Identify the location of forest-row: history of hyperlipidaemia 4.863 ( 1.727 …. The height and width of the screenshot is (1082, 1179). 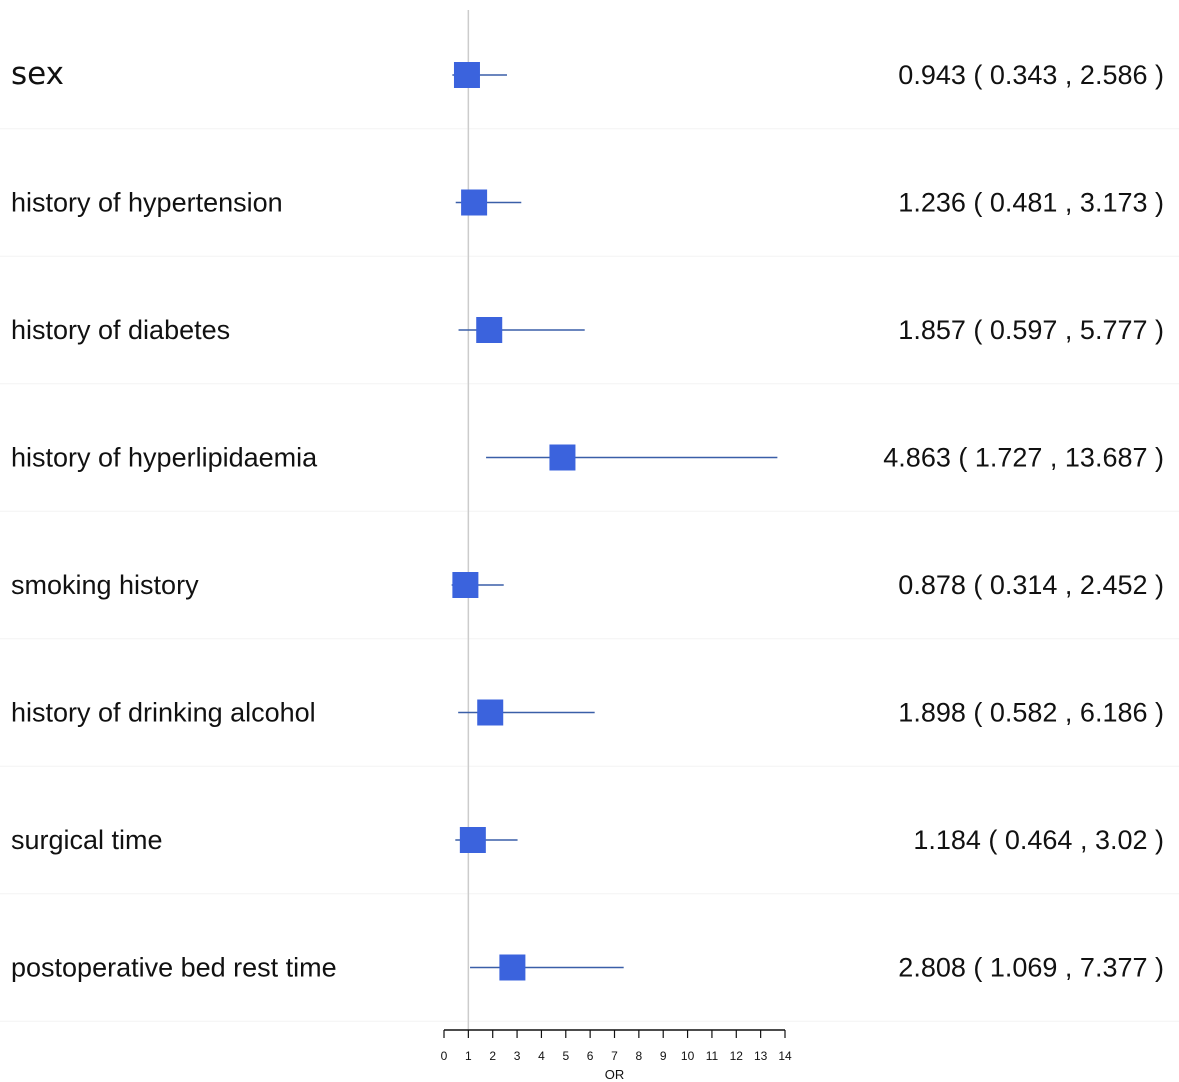
(587, 458).